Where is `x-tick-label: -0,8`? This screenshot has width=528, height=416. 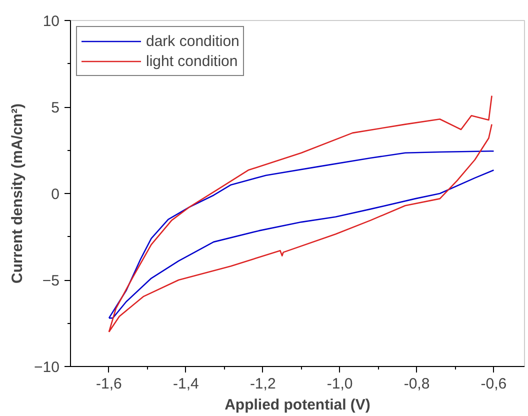
x-tick-label: -0,8 is located at coordinates (417, 384).